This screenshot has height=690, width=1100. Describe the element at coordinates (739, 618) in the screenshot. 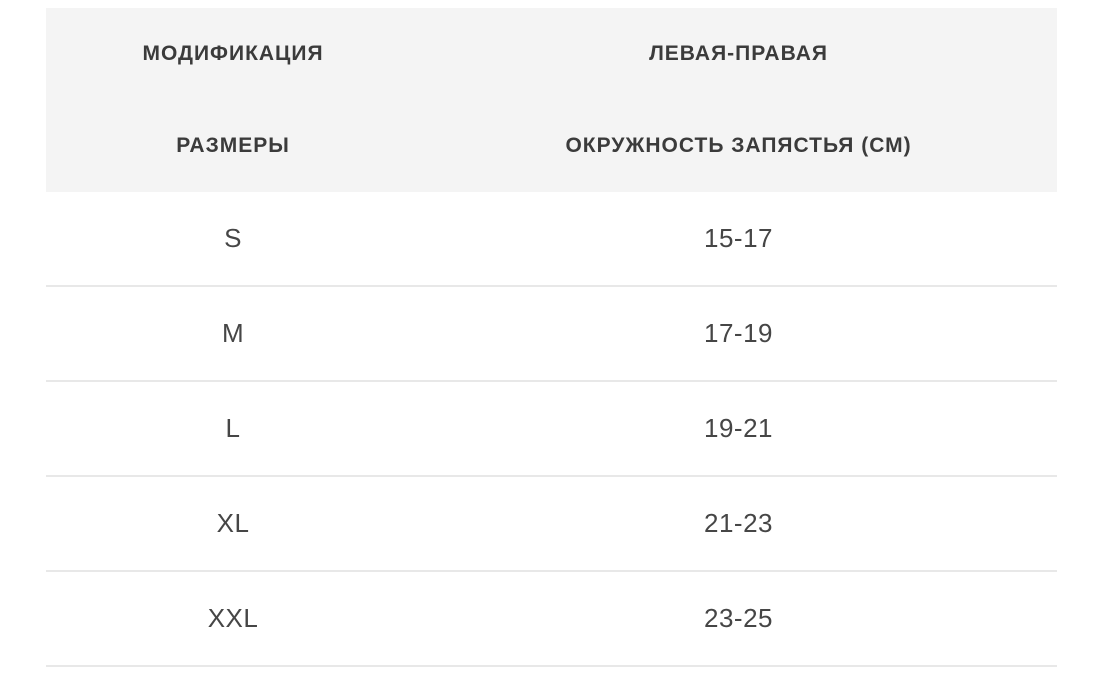

I see `wrist-cell: 23-25` at that location.